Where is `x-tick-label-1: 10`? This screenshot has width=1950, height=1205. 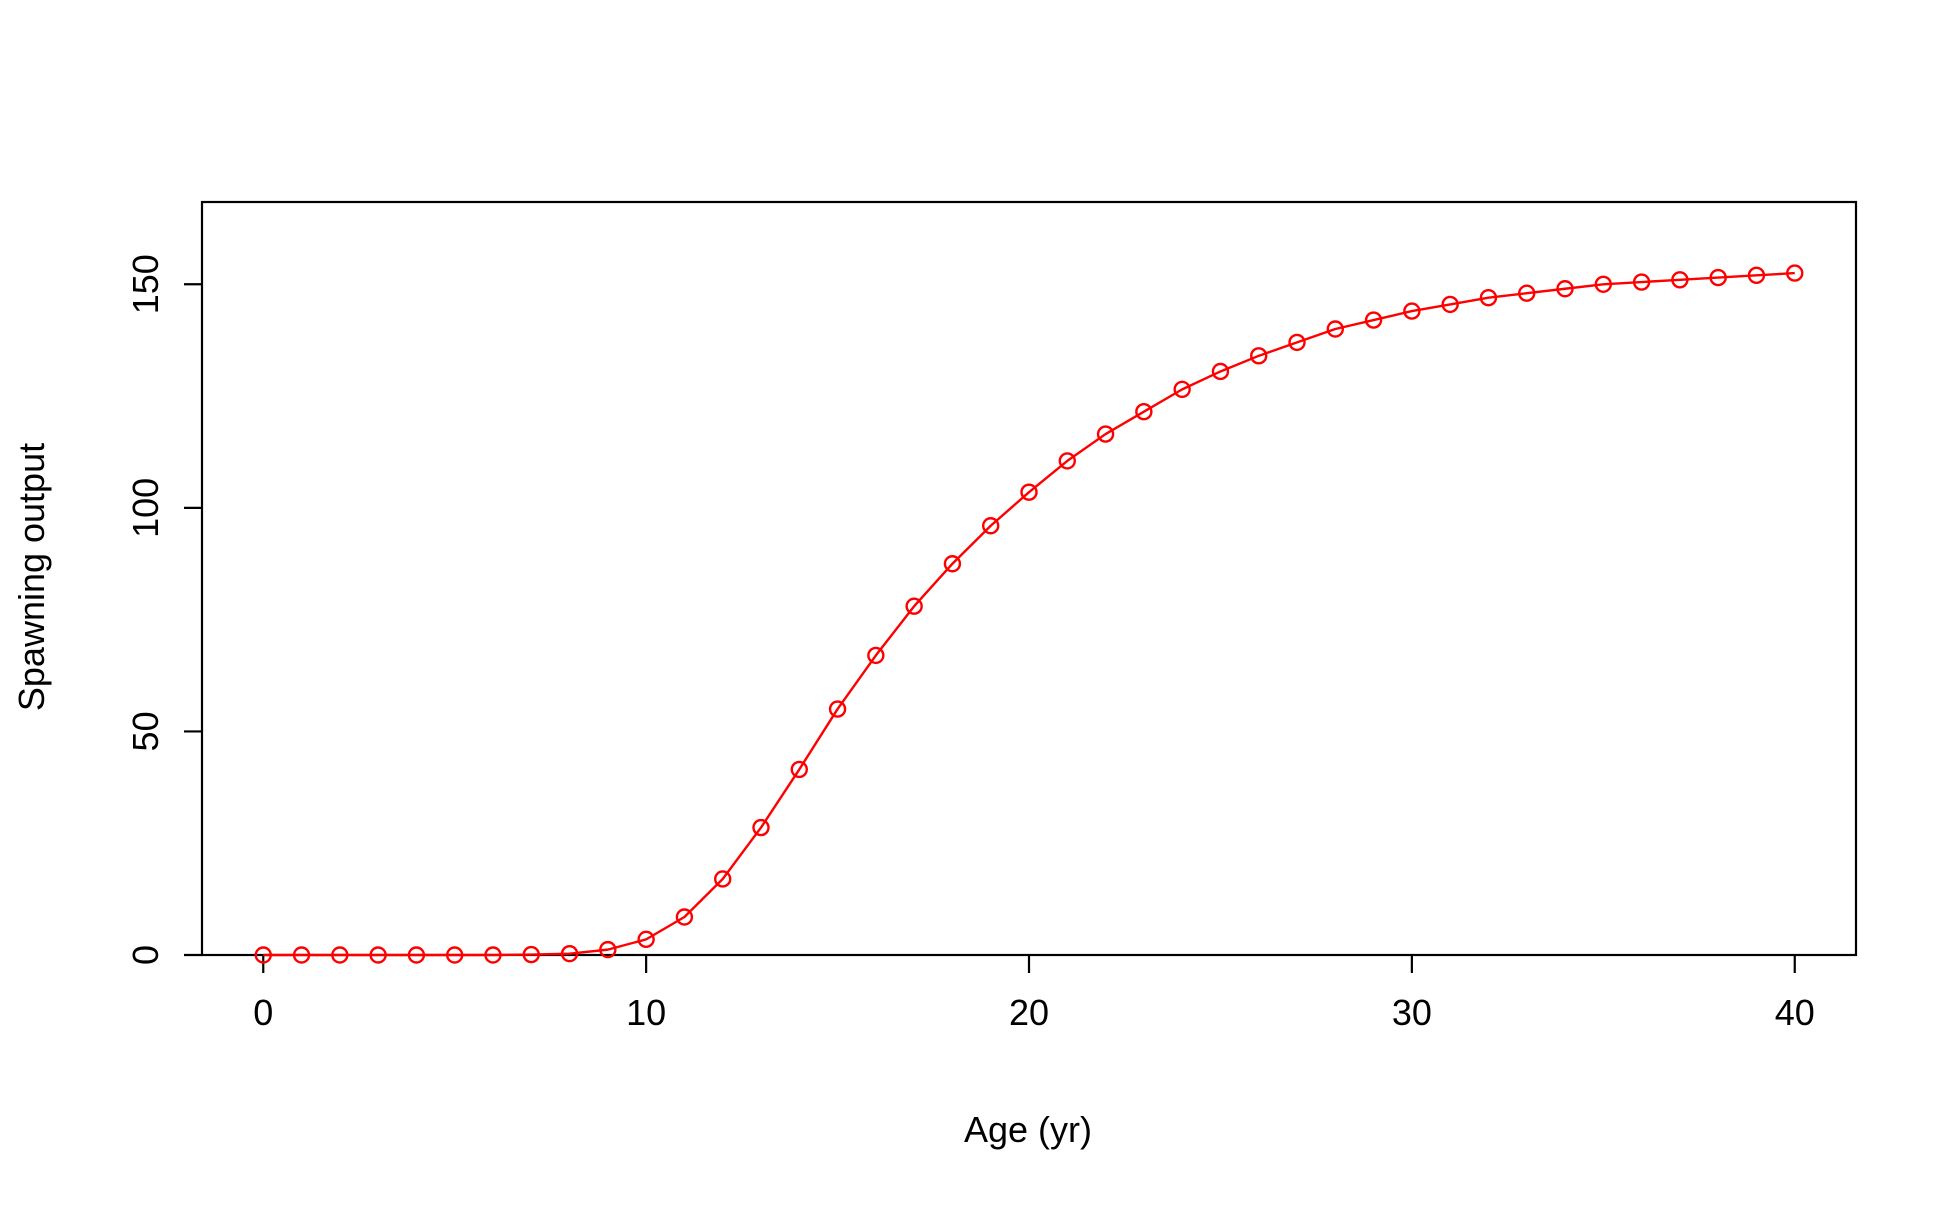
x-tick-label-1: 10 is located at coordinates (646, 1012).